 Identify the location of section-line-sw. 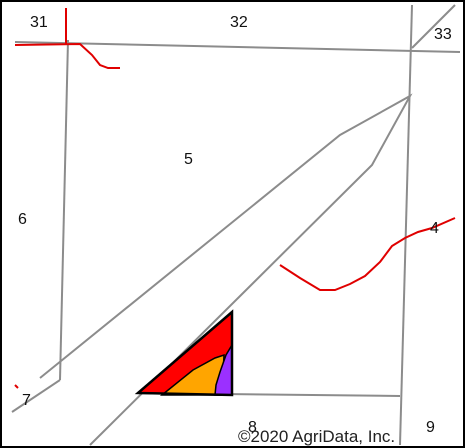
(36, 396).